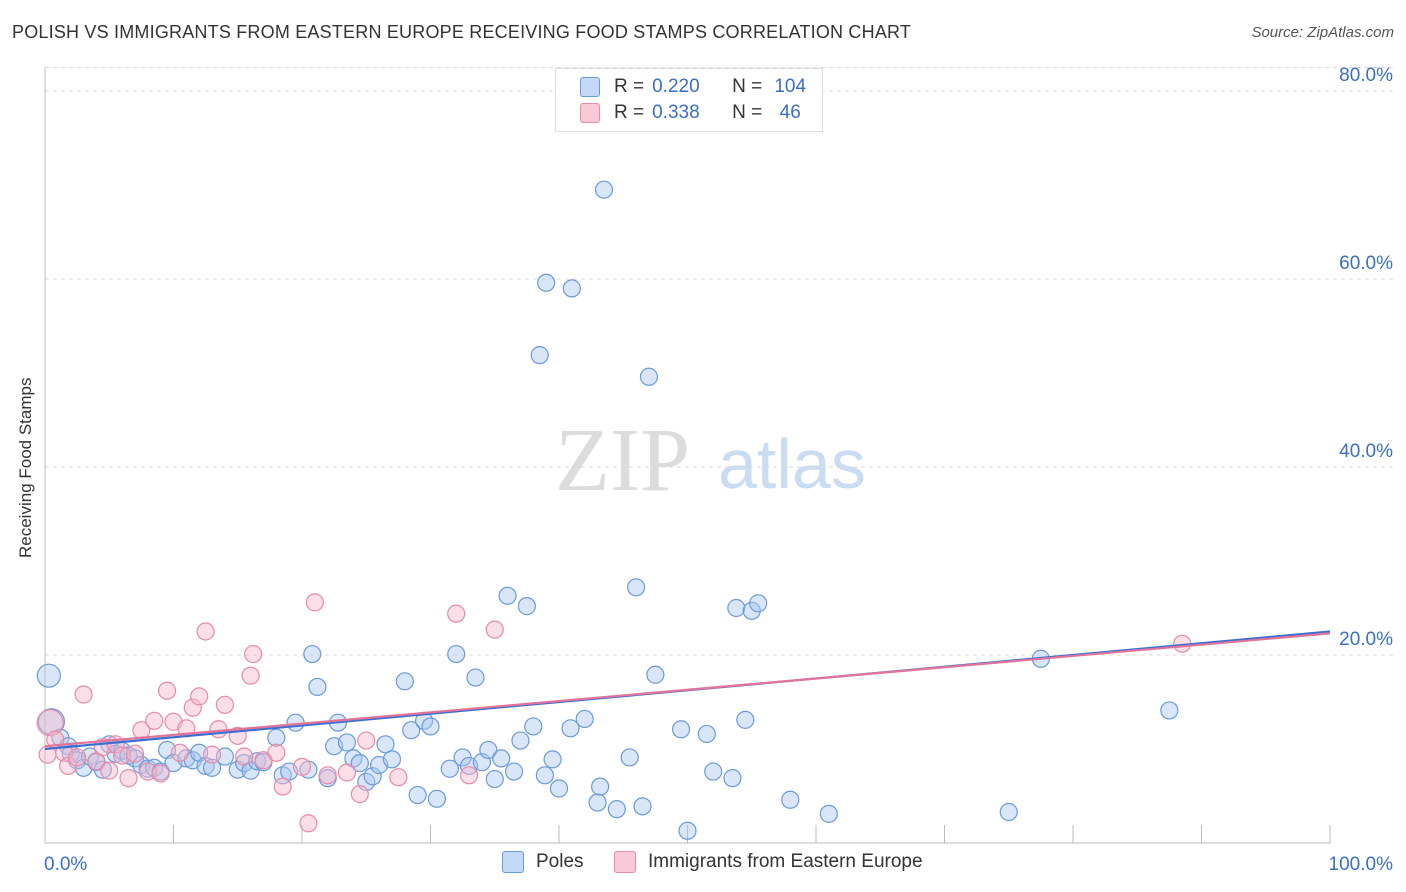 The image size is (1406, 892). I want to click on legend-label-poles: Poles, so click(560, 861).